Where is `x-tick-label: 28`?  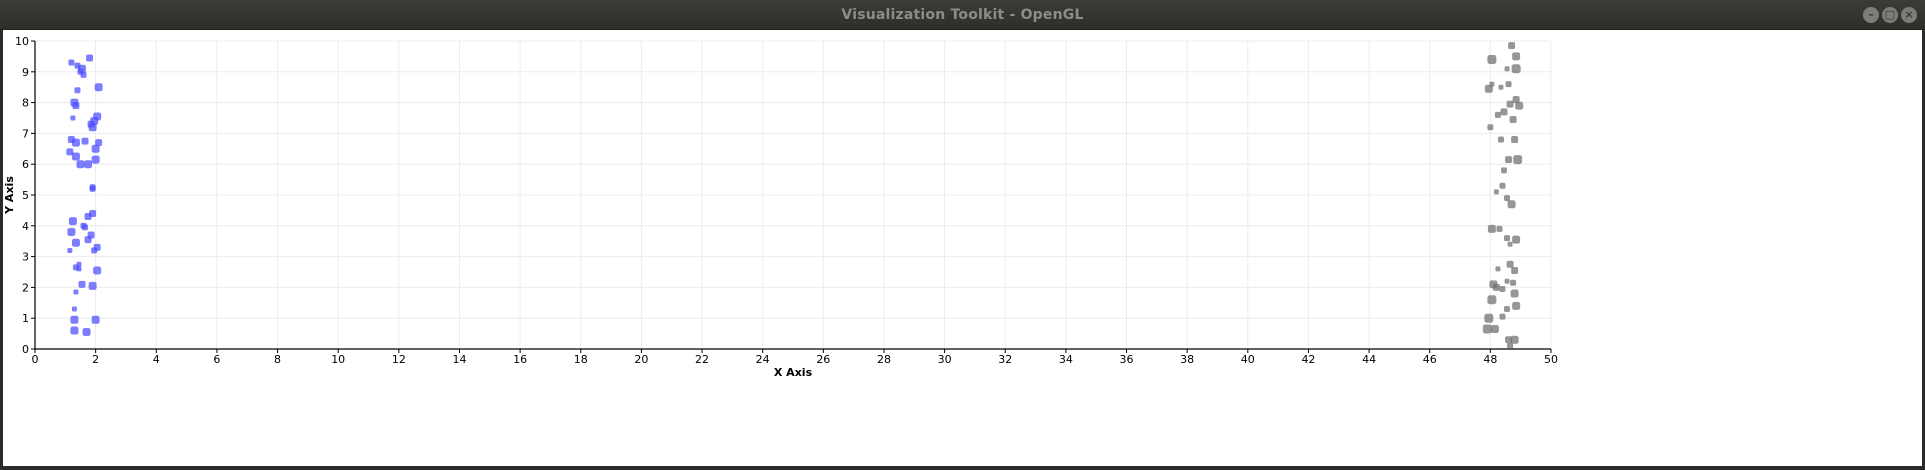
x-tick-label: 28 is located at coordinates (884, 359).